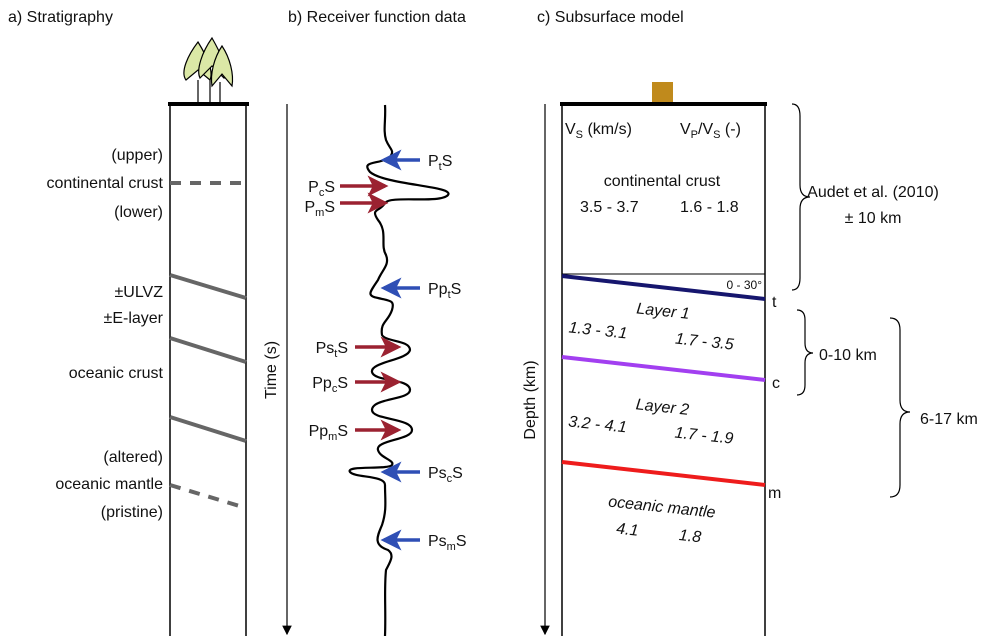 The height and width of the screenshot is (644, 999). Describe the element at coordinates (598, 330) in the screenshot. I see `layer-vs: 1.3 - 3.1` at that location.